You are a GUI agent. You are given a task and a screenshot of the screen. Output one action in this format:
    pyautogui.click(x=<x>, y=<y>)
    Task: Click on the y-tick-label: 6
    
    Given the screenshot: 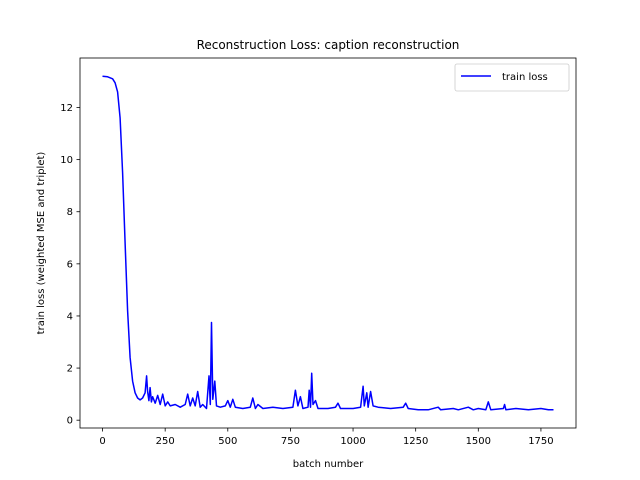 What is the action you would take?
    pyautogui.click(x=70, y=264)
    